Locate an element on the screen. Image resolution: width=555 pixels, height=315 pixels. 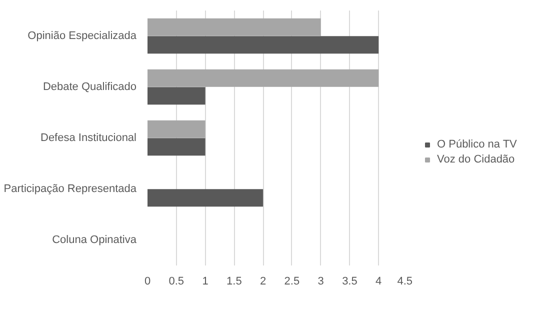
y-tick-label: Coluna Opinativa is located at coordinates (95, 240).